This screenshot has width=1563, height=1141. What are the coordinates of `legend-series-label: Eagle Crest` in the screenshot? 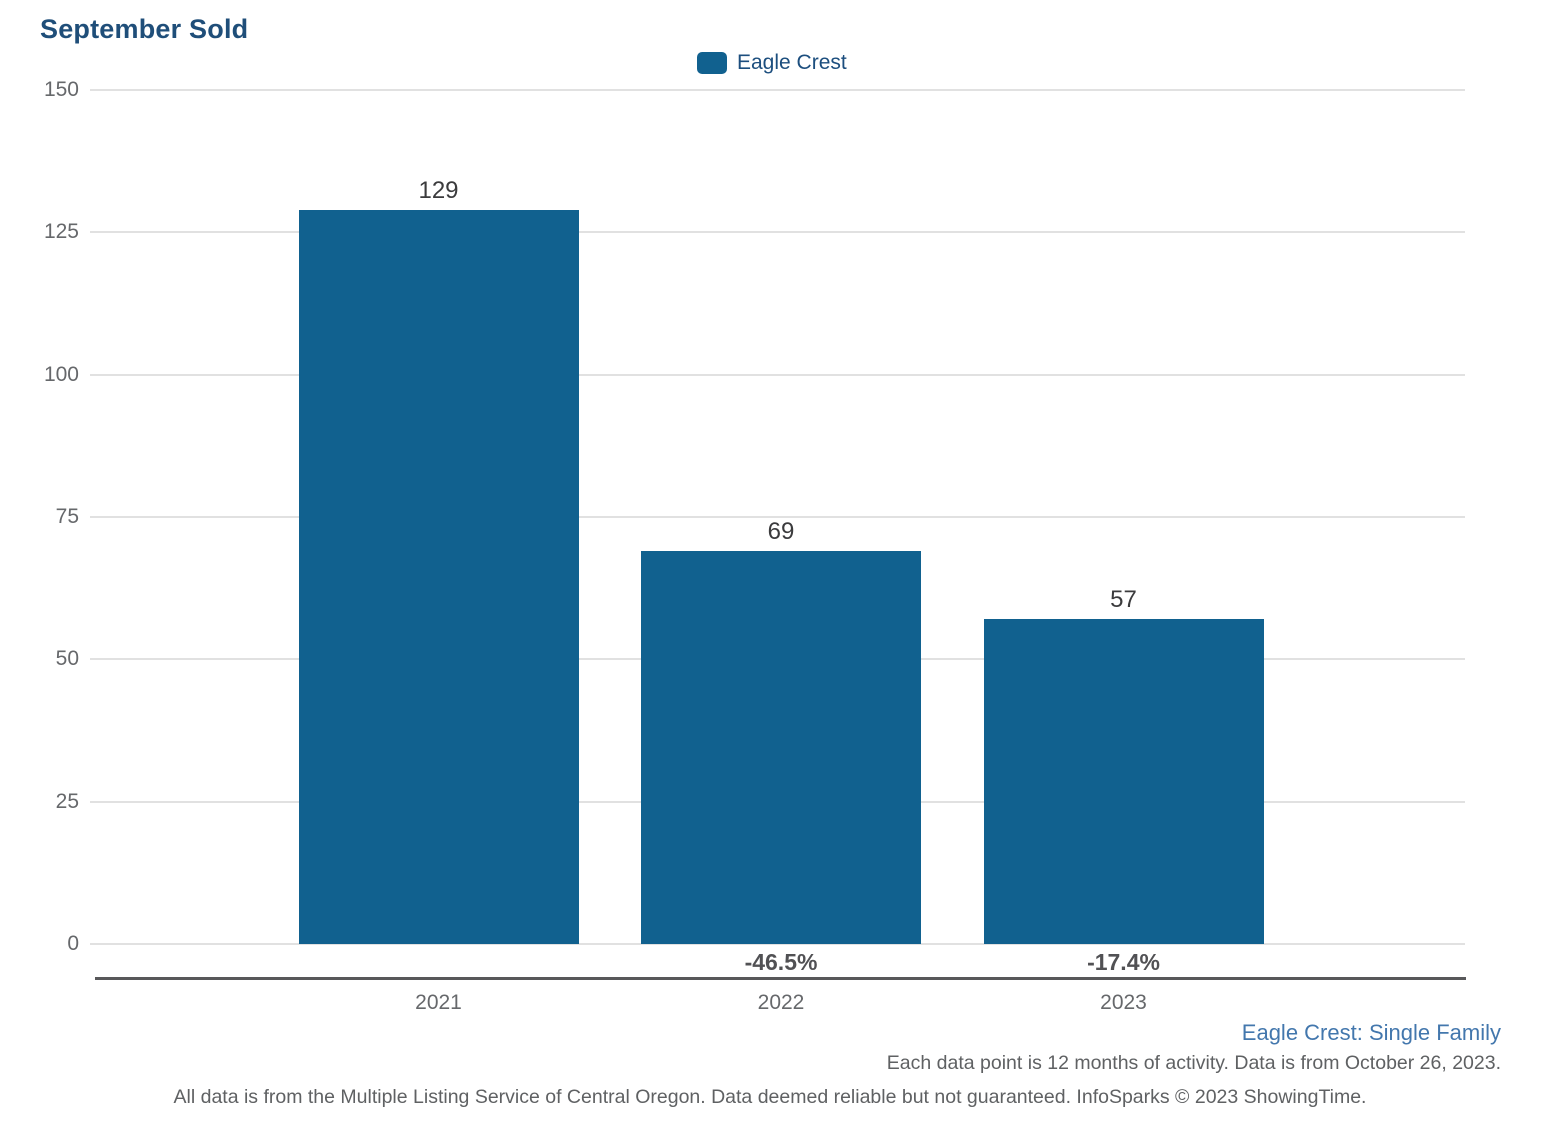 It's located at (792, 62).